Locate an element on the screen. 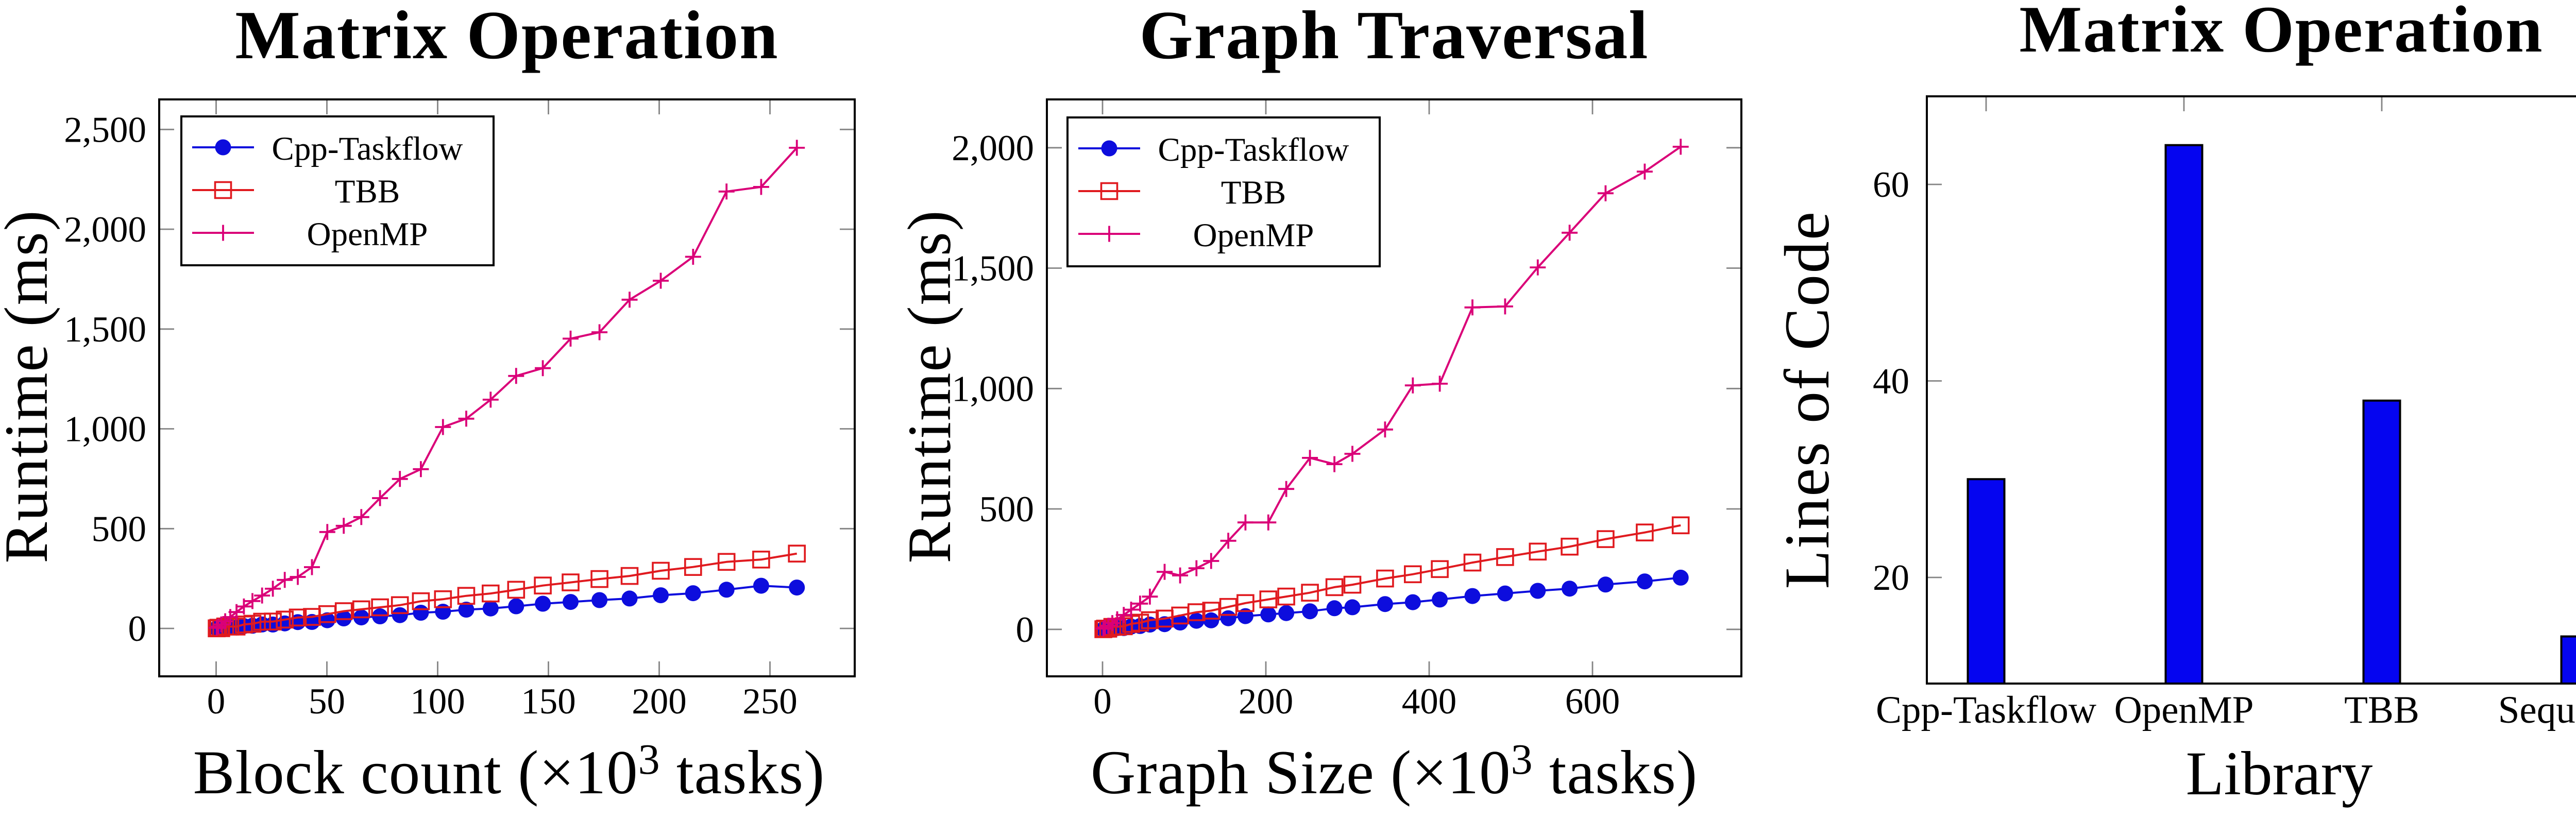 This screenshot has width=2576, height=818. svg-text: 600 is located at coordinates (1593, 701).